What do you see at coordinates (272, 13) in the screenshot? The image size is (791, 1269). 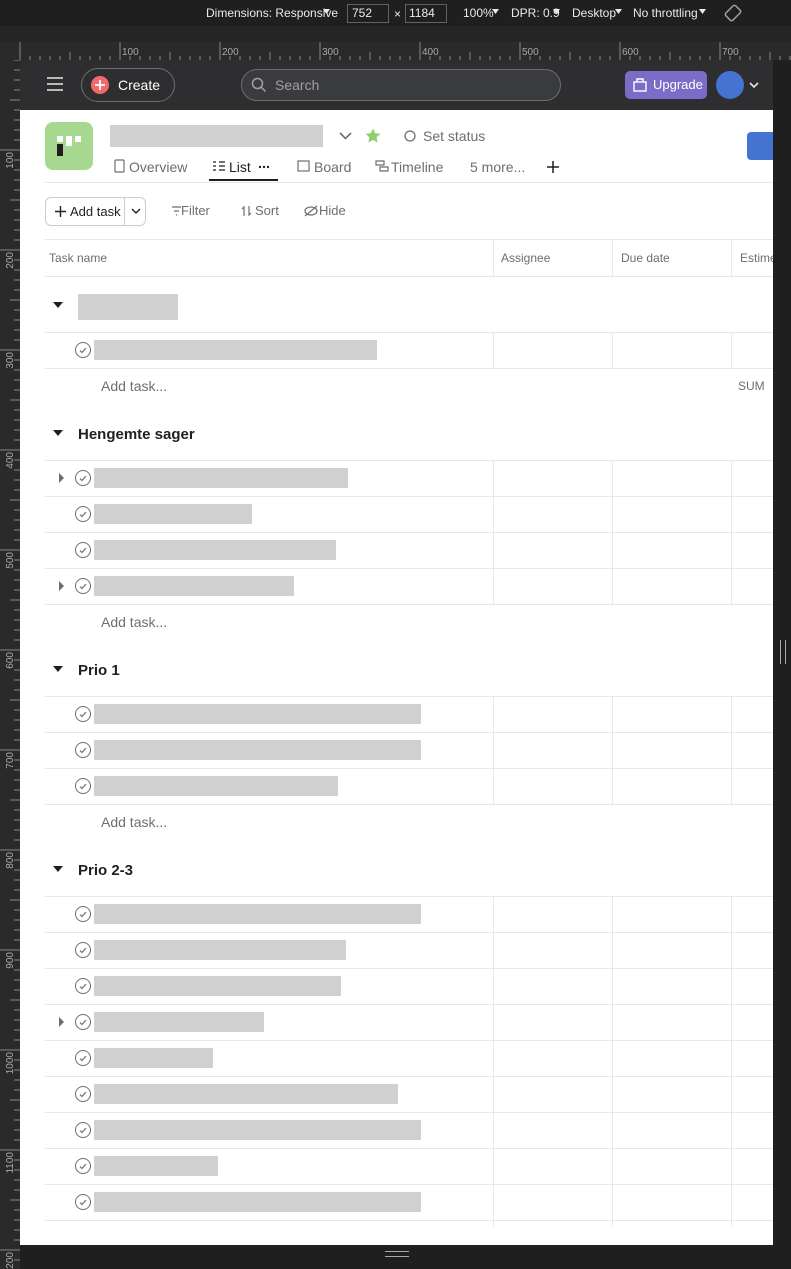 I see `dimensions-select: Dimensions: Responsive` at bounding box center [272, 13].